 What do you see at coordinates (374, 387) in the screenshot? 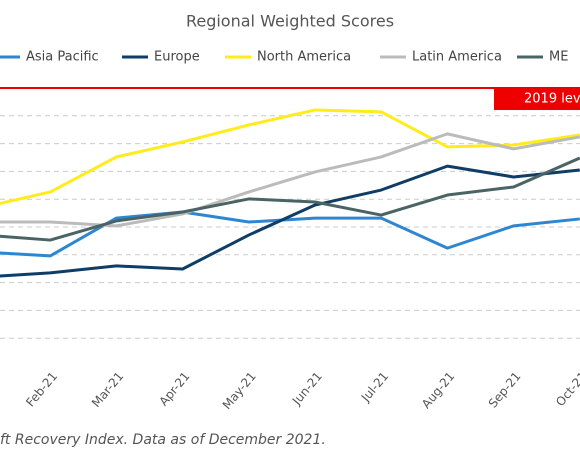
I see `x-tick-label: Jul-21` at bounding box center [374, 387].